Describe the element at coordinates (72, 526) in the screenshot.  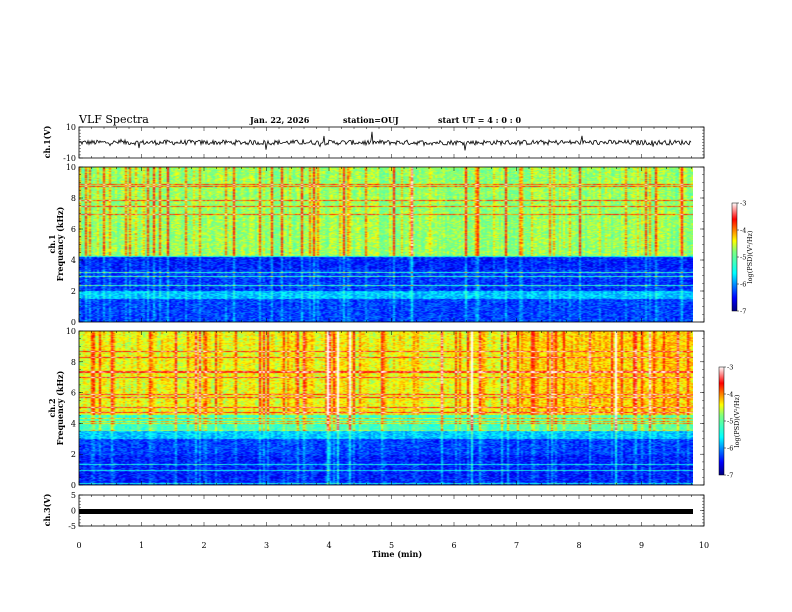
I see `y-tick-label: -5` at that location.